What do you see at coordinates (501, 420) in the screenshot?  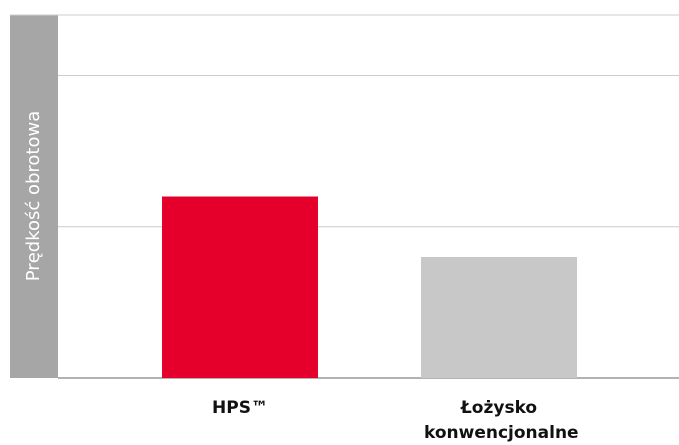 I see `x-tick-label: Łożysko konwencjonalne` at bounding box center [501, 420].